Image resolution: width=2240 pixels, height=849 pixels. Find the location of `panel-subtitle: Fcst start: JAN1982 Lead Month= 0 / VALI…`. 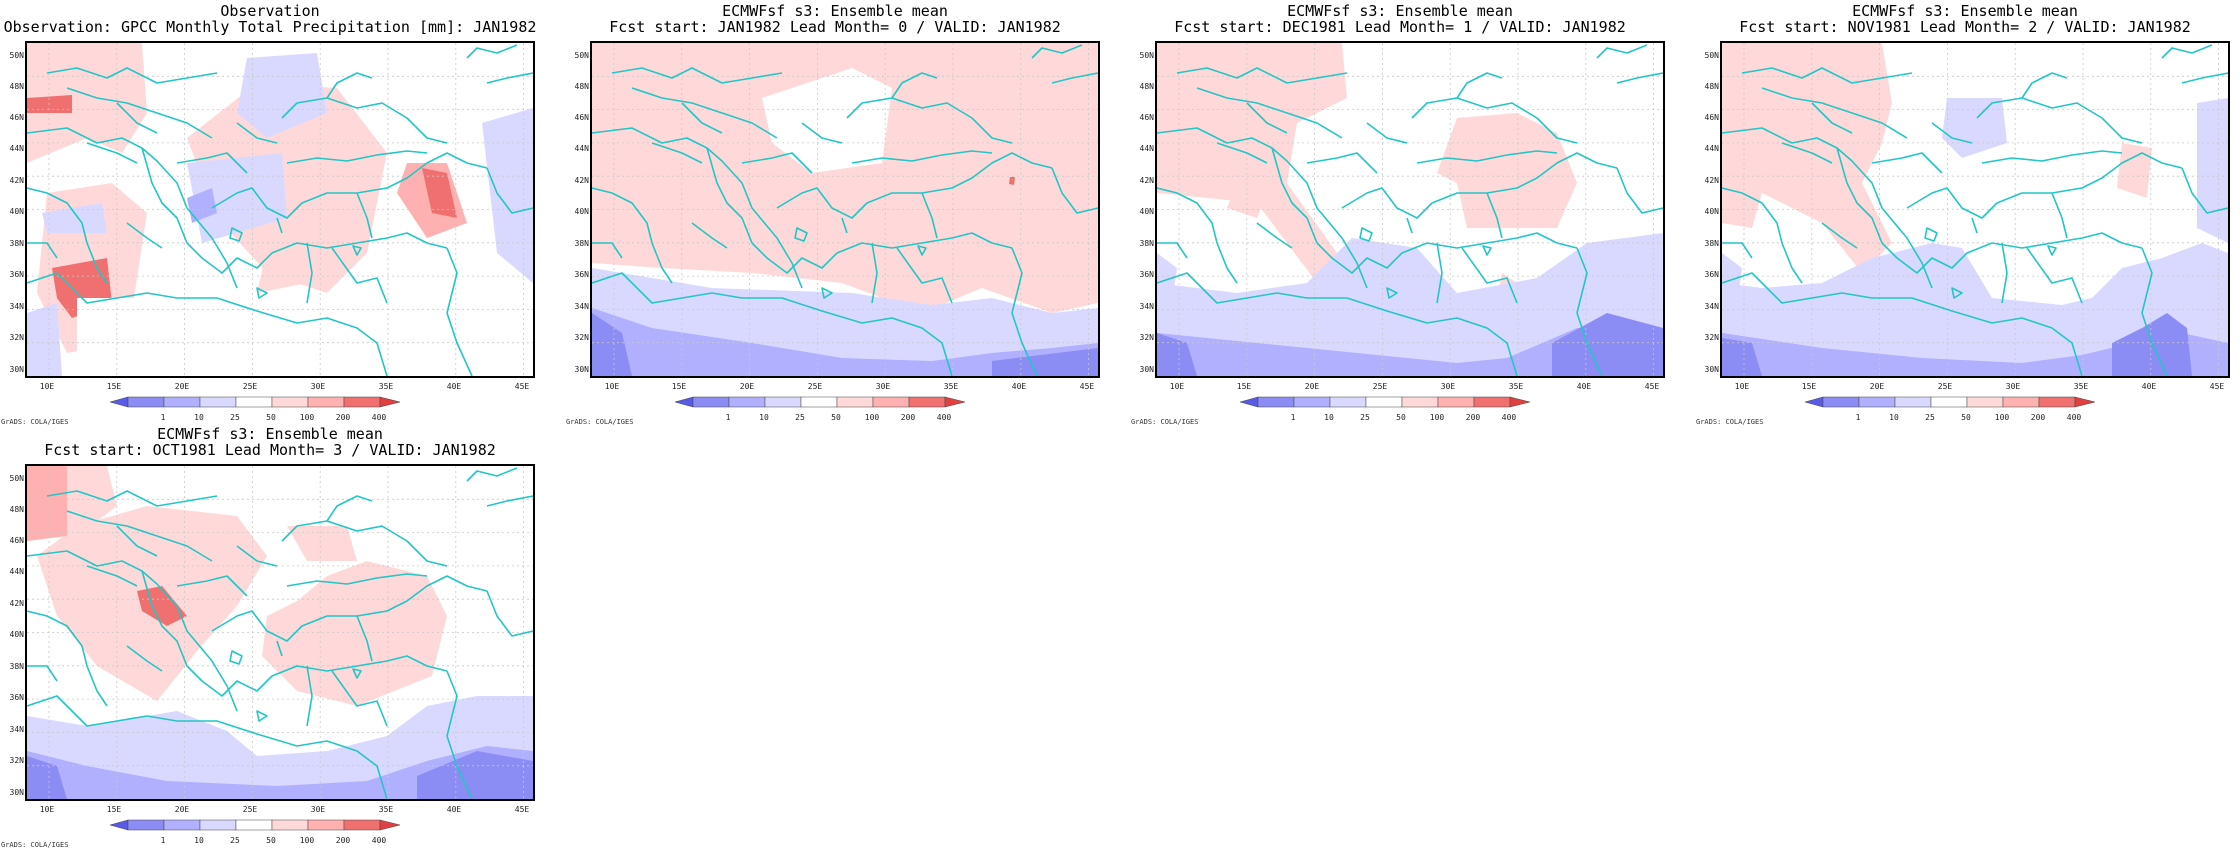

panel-subtitle: Fcst start: JAN1982 Lead Month= 0 / VALI… is located at coordinates (835, 27).